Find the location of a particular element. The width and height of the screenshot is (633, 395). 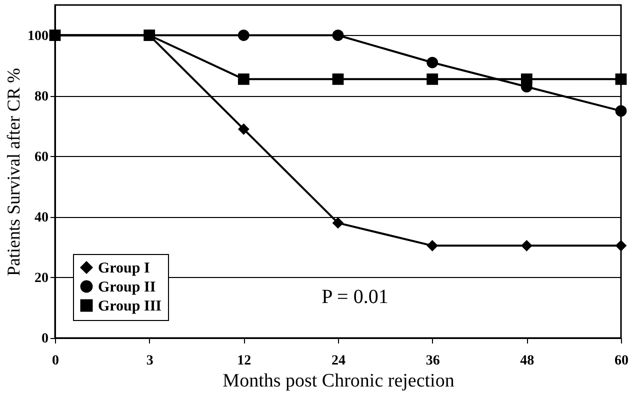

x-tick-label: 12 is located at coordinates (244, 361).